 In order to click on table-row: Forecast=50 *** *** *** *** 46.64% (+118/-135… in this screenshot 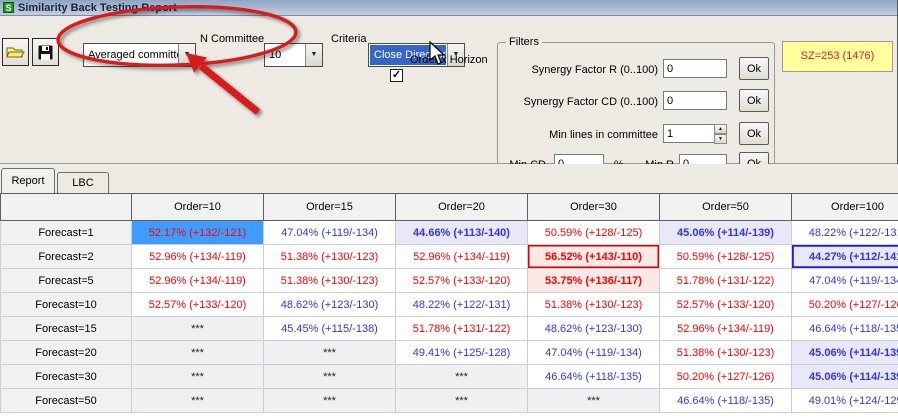, I will do `click(449, 400)`.